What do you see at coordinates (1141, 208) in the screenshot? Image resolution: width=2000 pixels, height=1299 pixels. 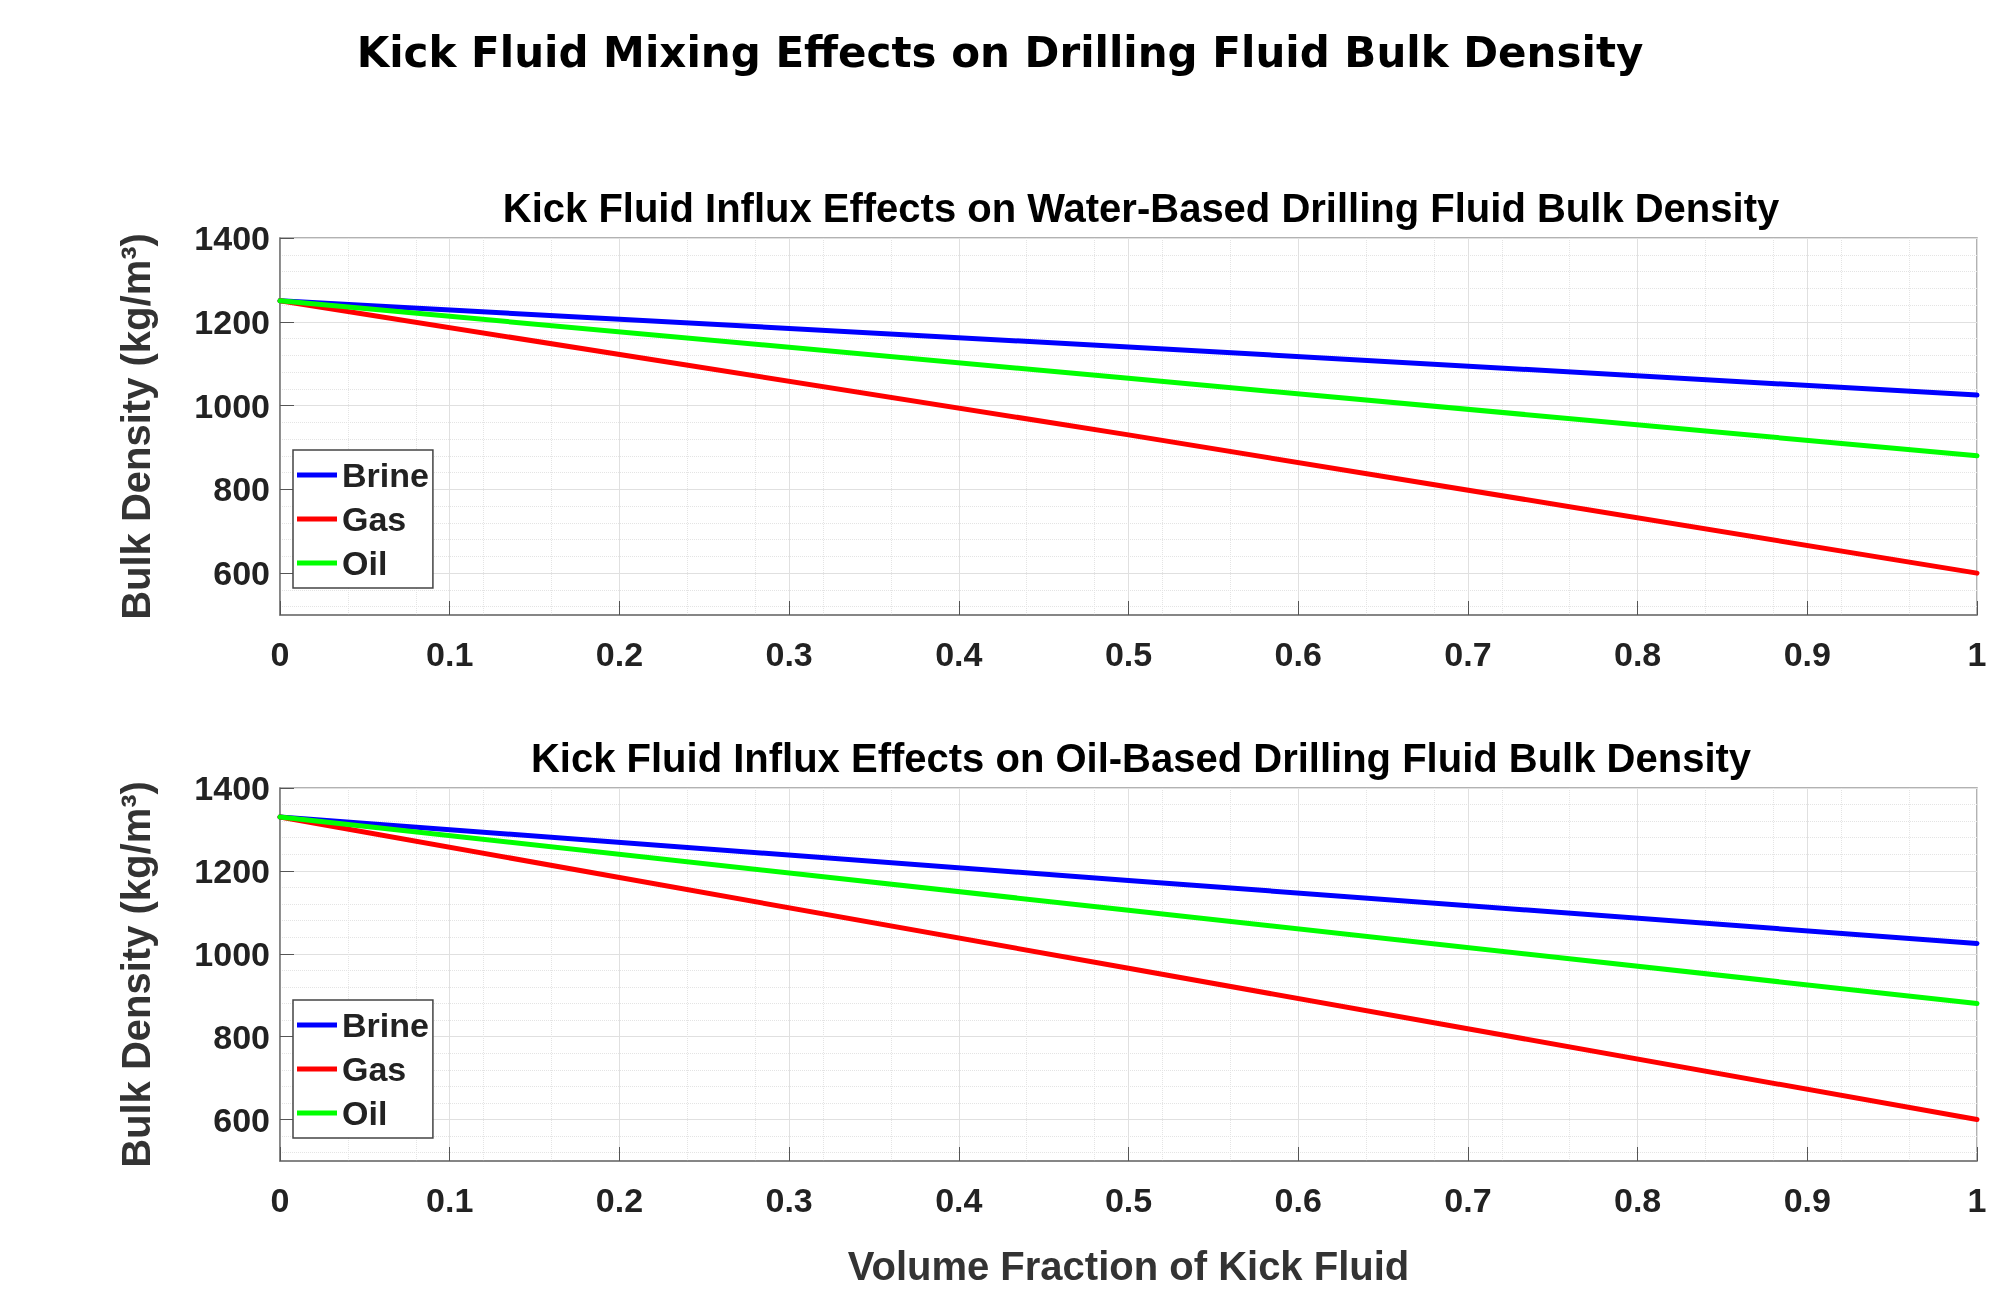 I see `chart-subtitle: Kick Fluid Influx Effects on Water-Based Drilling Fluid Bulk Density` at bounding box center [1141, 208].